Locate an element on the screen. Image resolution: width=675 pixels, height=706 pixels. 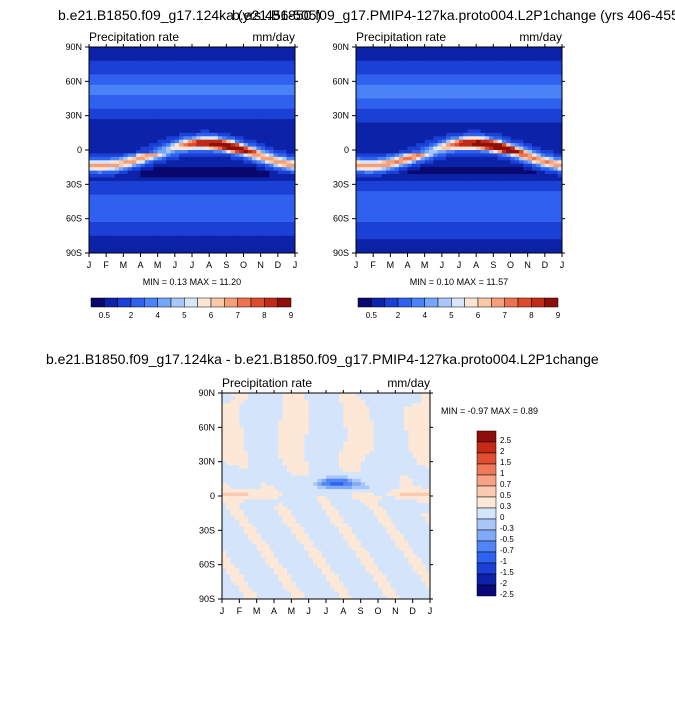
colorbar-swatch is located at coordinates (270, 302).